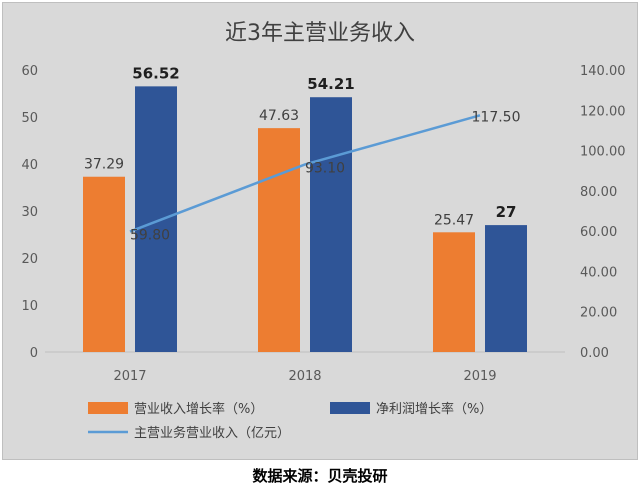 The width and height of the screenshot is (640, 492). What do you see at coordinates (325, 168) in the screenshot?
I see `line-data-label: 93.10` at bounding box center [325, 168].